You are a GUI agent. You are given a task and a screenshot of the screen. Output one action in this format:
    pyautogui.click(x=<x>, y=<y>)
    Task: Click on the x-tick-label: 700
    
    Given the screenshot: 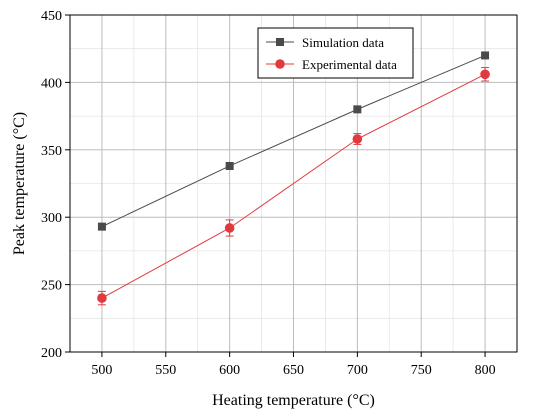 What is the action you would take?
    pyautogui.click(x=357, y=370)
    